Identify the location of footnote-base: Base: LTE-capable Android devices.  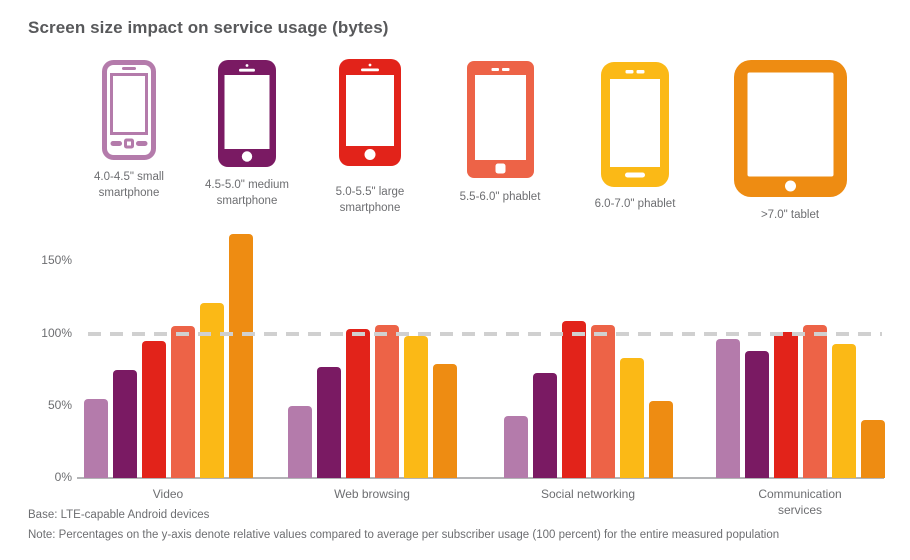
(119, 515).